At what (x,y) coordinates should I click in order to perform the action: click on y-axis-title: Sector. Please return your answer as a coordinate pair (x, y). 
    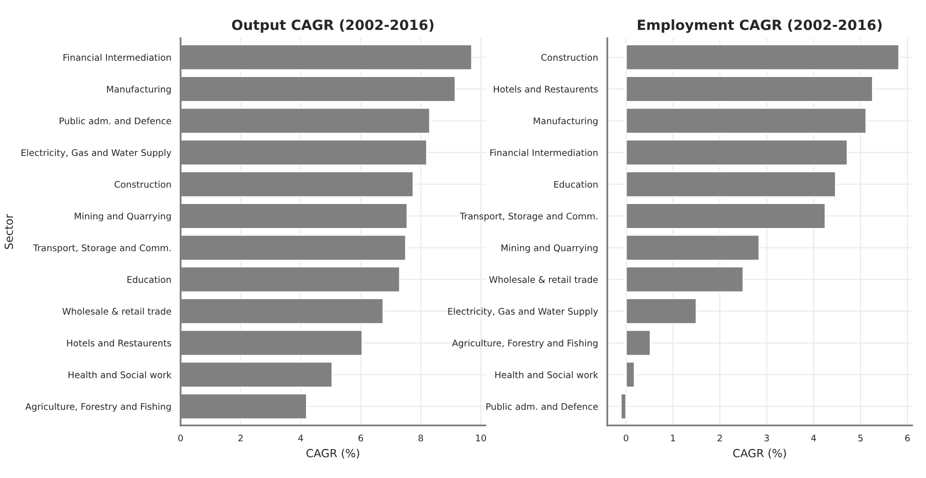
    Looking at the image, I should click on (8, 231).